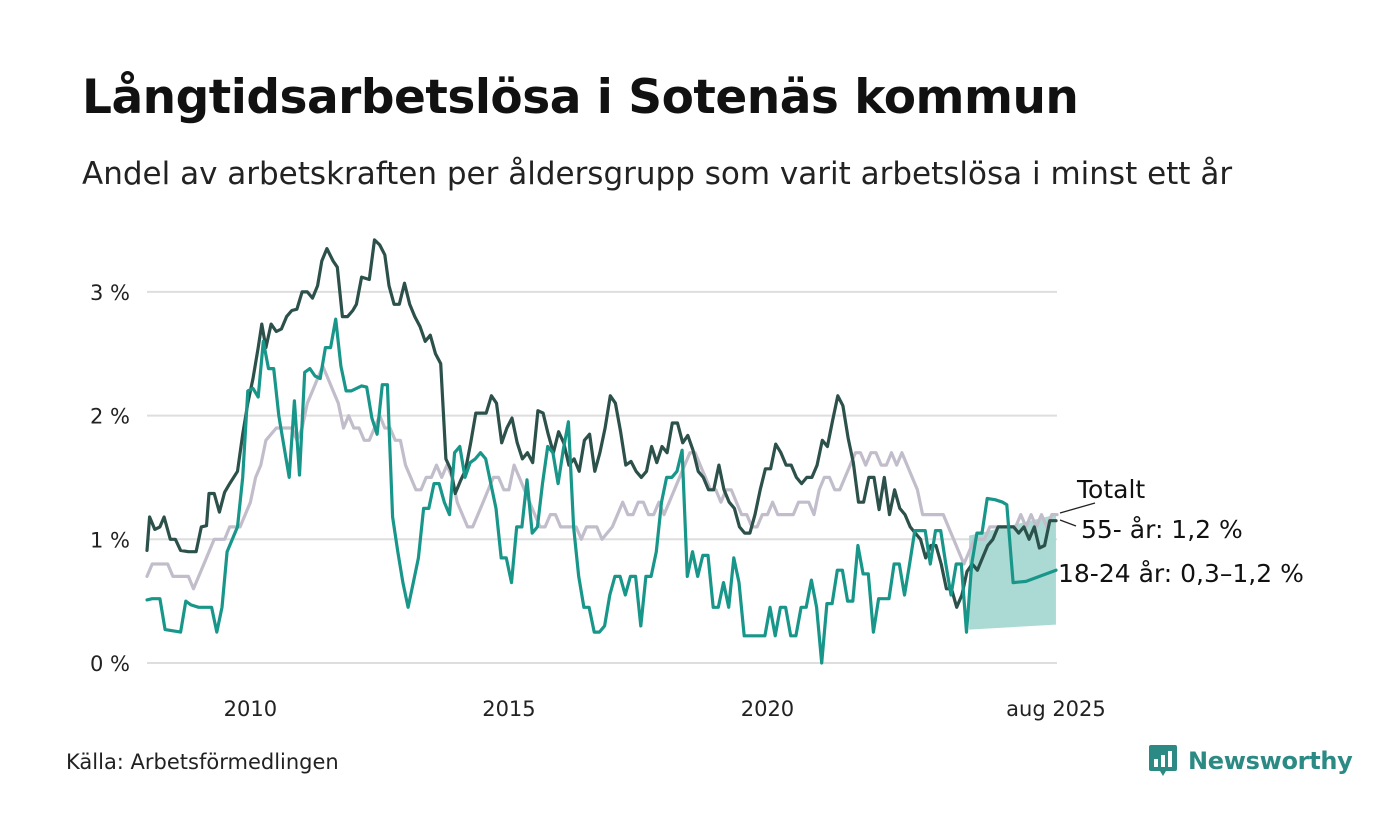 Image resolution: width=1400 pixels, height=840 pixels. What do you see at coordinates (110, 664) in the screenshot?
I see `y-tick-label: 0 %` at bounding box center [110, 664].